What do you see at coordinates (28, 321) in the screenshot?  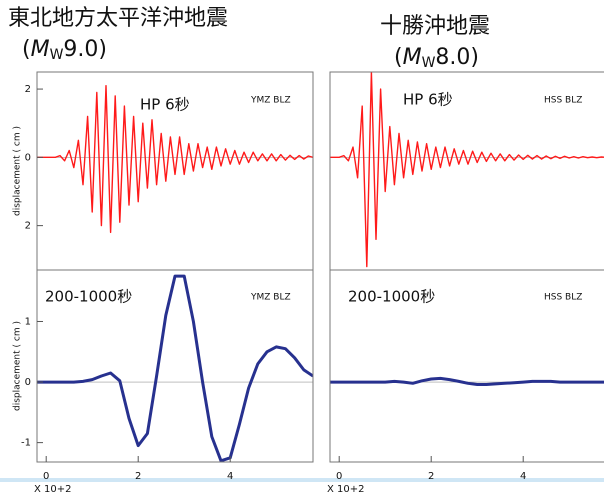 I see `y-tick-label: 1` at bounding box center [28, 321].